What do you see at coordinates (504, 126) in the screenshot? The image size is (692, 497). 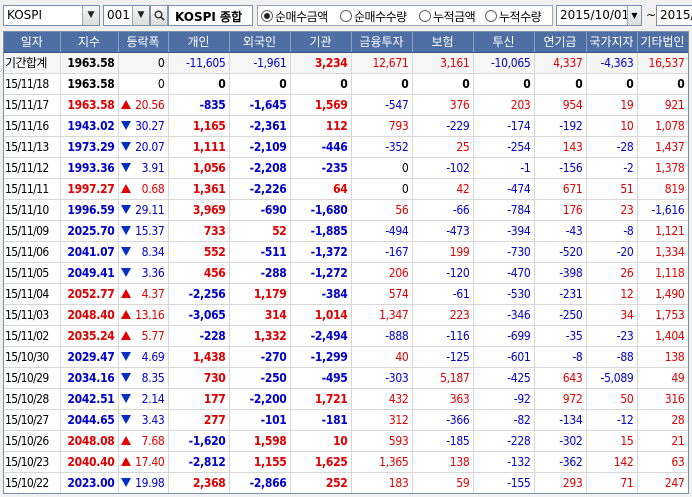 I see `value-cell: -174` at bounding box center [504, 126].